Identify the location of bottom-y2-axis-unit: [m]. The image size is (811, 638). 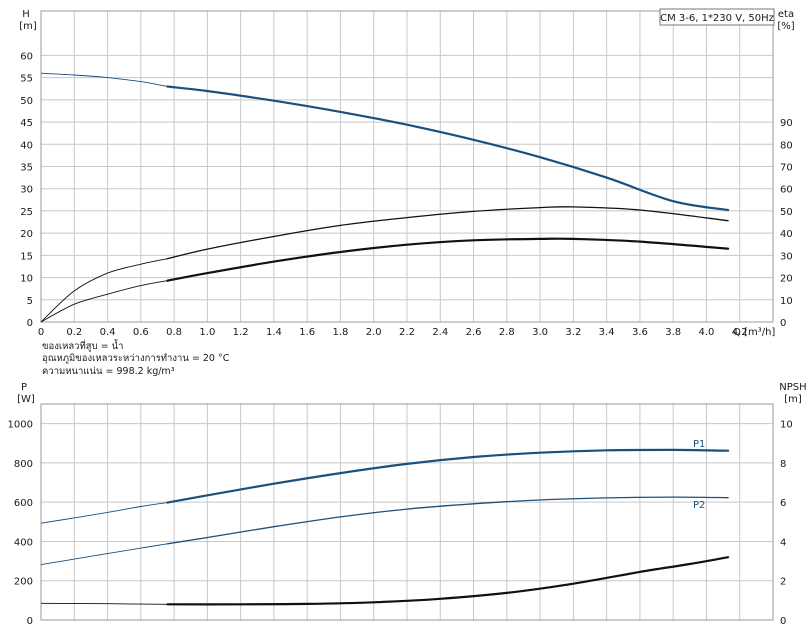
(793, 399).